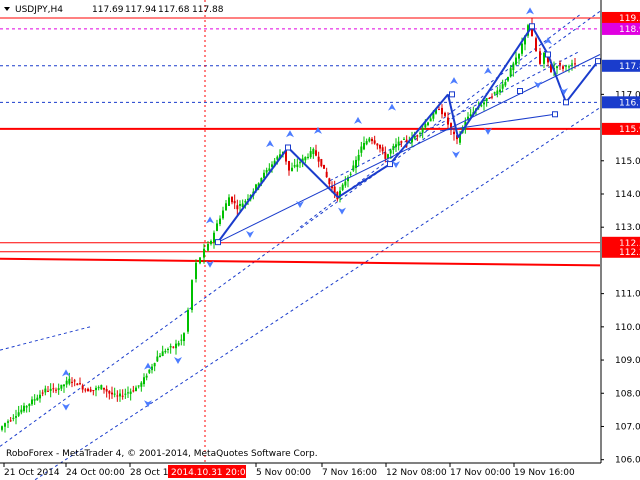 This screenshot has width=640, height=480. Describe the element at coordinates (7, 9) in the screenshot. I see `symbol-dropdown-icon` at that location.